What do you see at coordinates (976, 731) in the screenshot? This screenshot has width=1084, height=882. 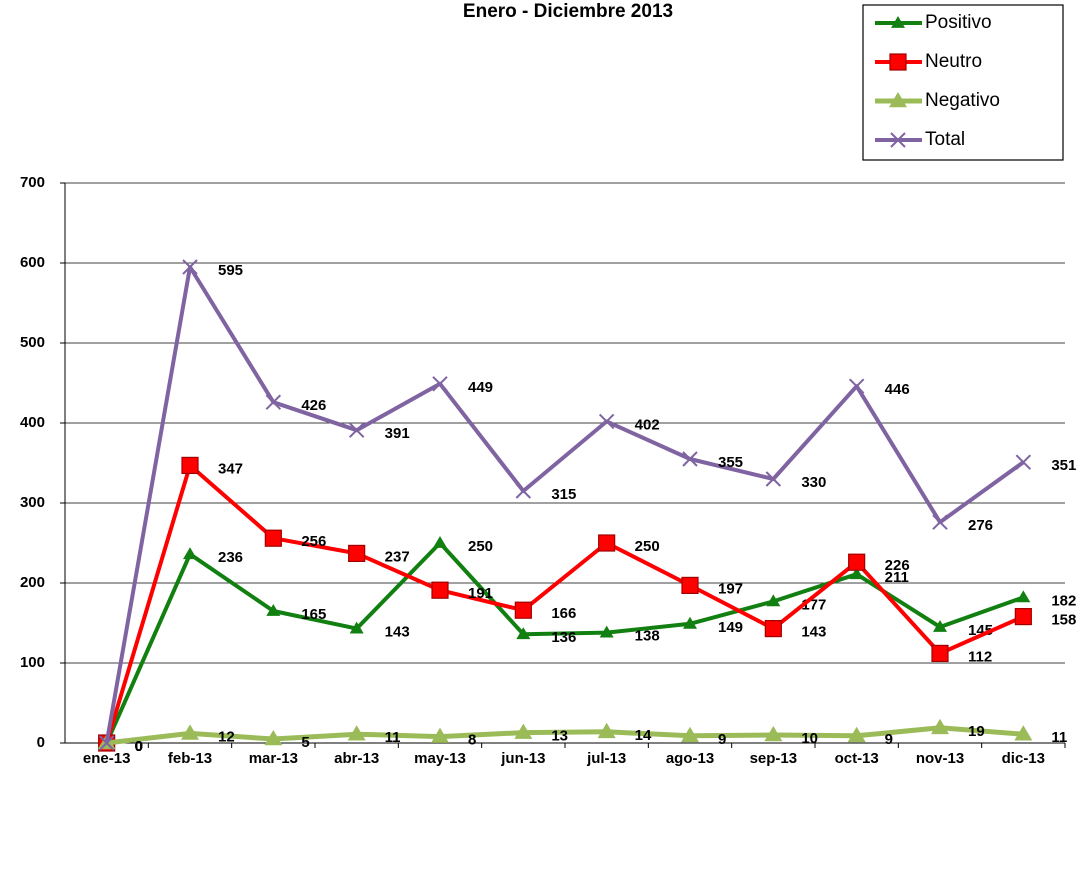 I see `data-label: 19` at bounding box center [976, 731].